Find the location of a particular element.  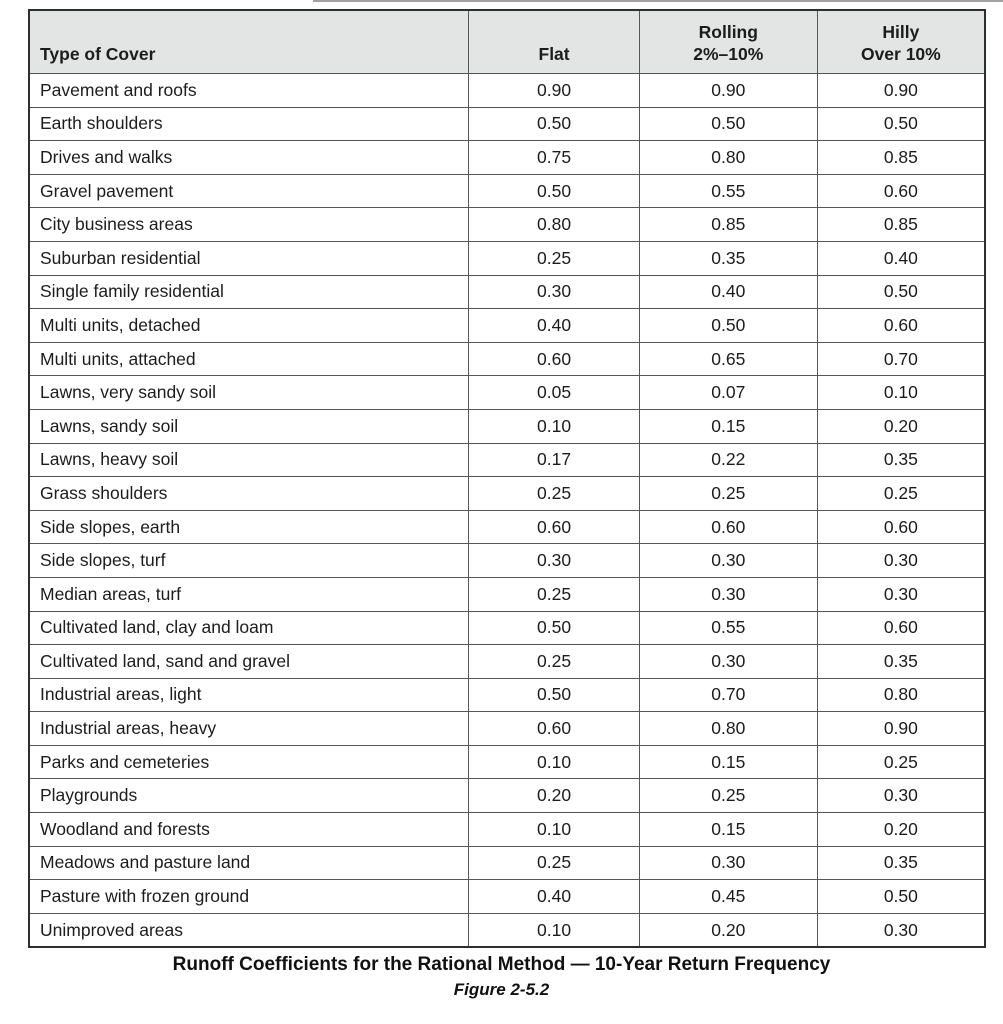

cover-cell: Gravel pavement is located at coordinates (249, 191).